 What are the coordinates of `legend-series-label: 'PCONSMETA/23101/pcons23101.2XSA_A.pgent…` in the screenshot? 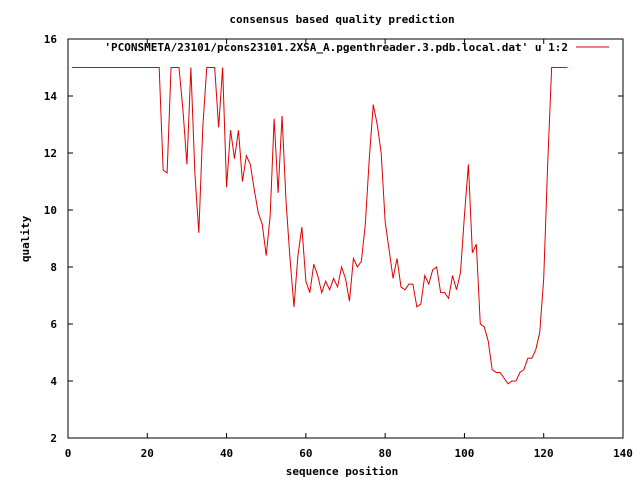 It's located at (336, 47).